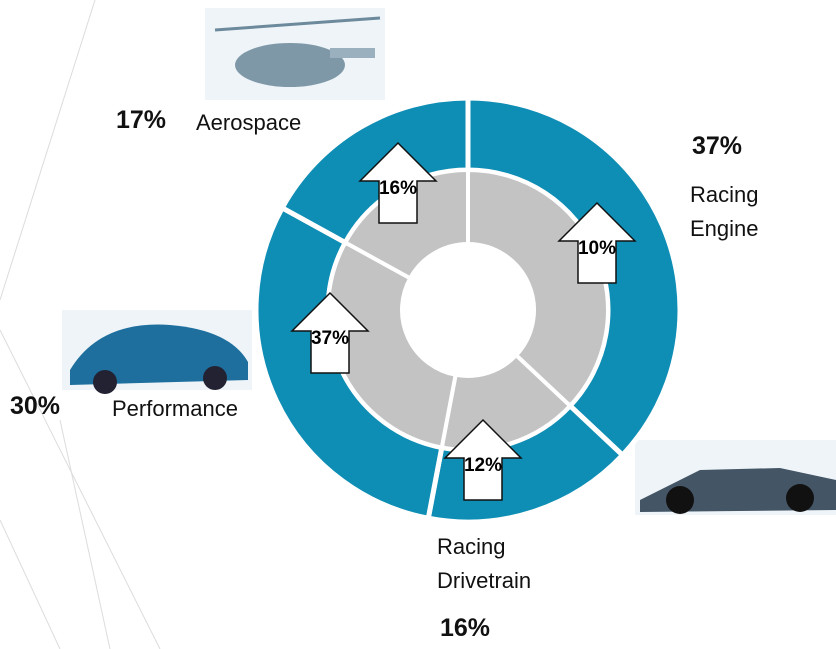 This screenshot has height=649, width=836. Describe the element at coordinates (717, 146) in the screenshot. I see `share-label: 37%` at that location.